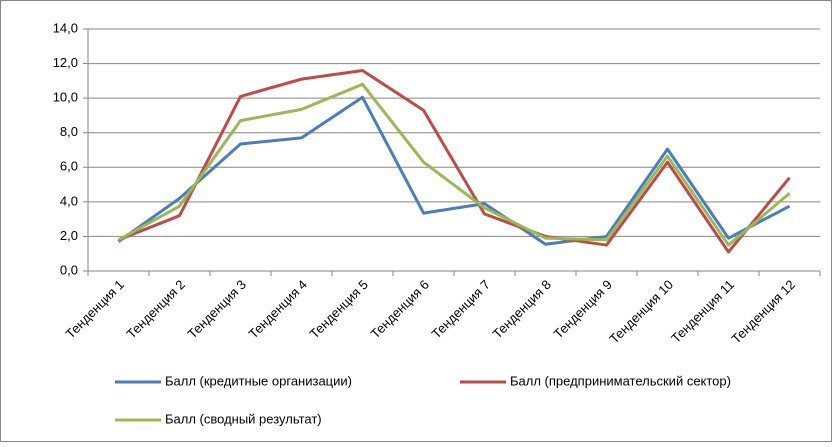 Image resolution: width=832 pixels, height=447 pixels. I want to click on y-tick-label: 8,0, so click(69, 131).